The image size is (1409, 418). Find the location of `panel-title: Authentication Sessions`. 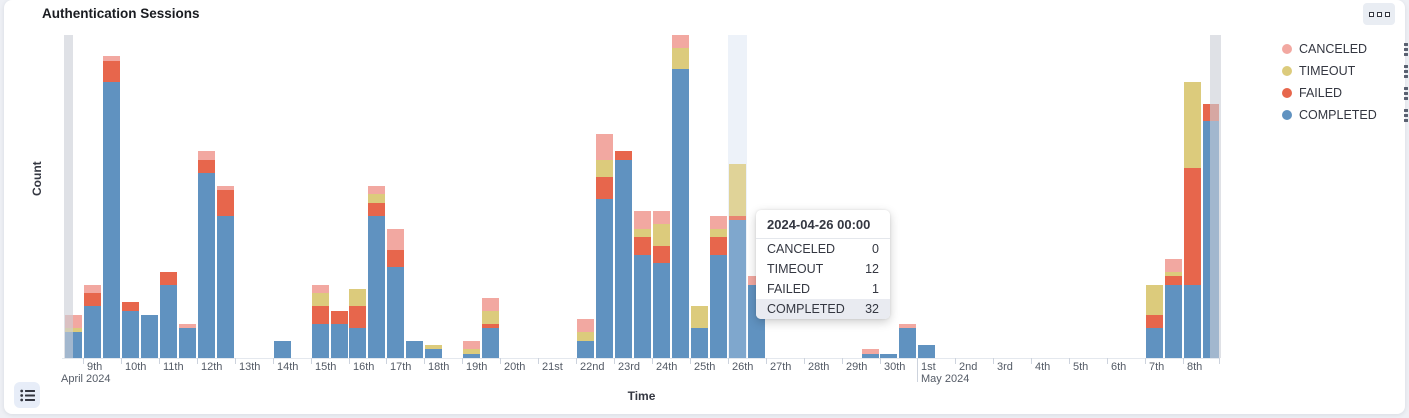

panel-title: Authentication Sessions is located at coordinates (121, 13).